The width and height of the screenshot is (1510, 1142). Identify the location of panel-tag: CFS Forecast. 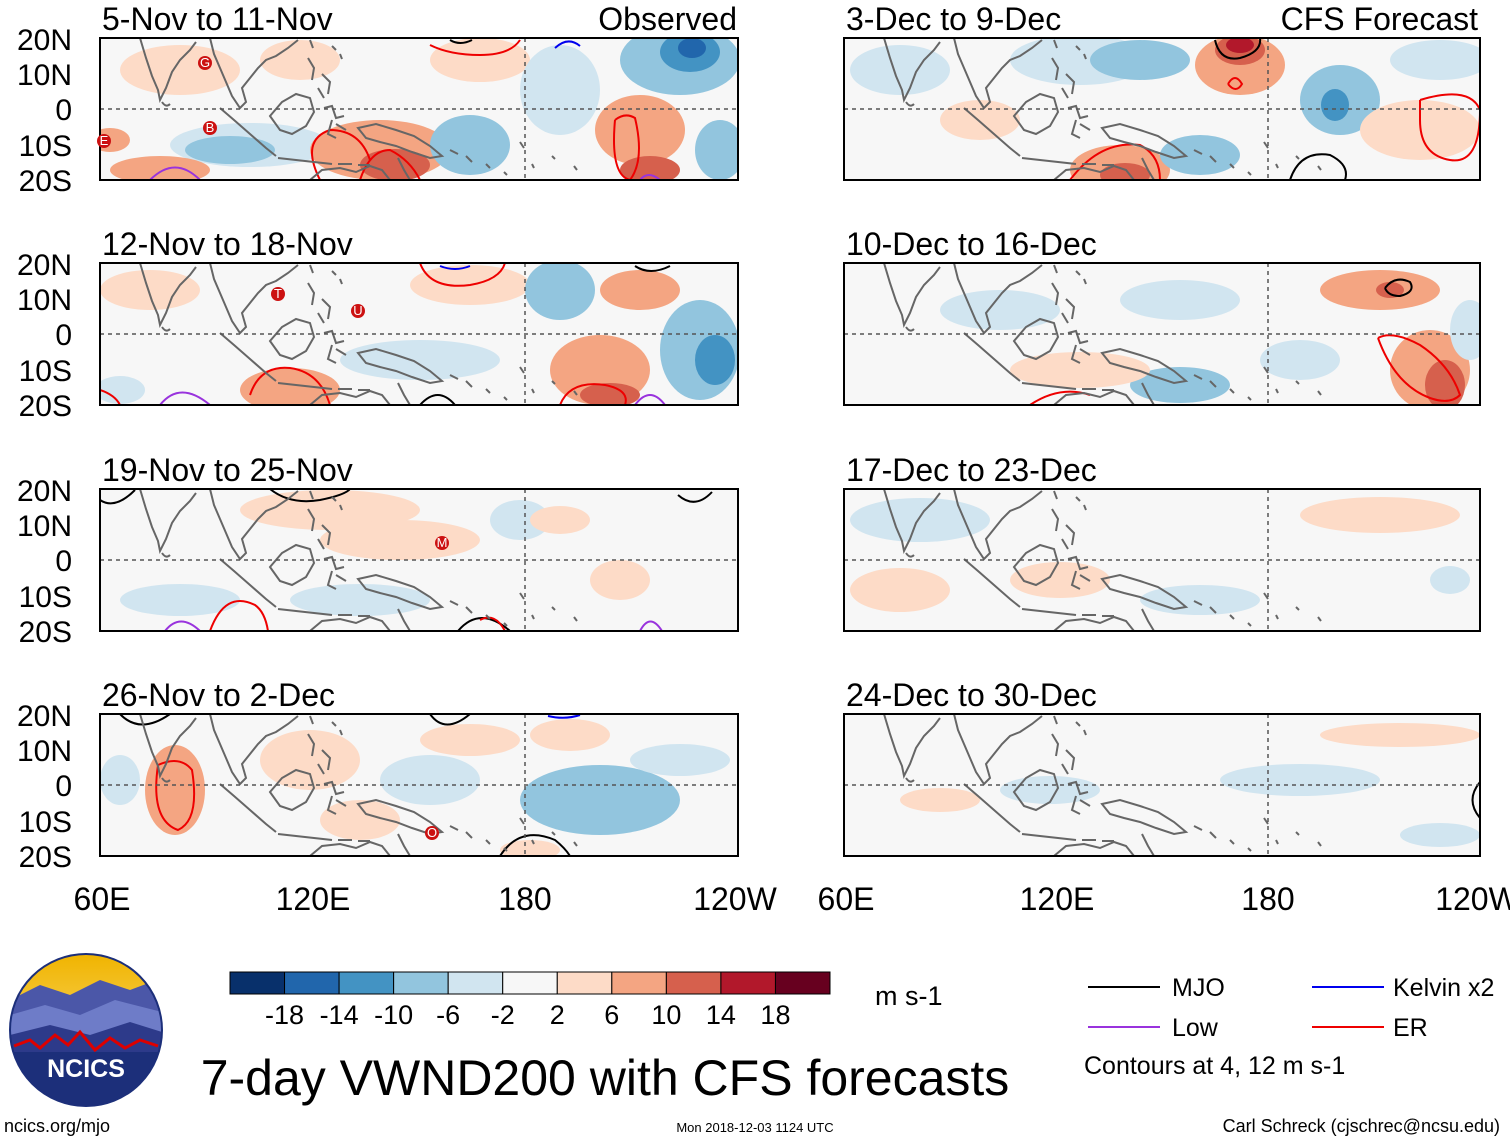
(1379, 19).